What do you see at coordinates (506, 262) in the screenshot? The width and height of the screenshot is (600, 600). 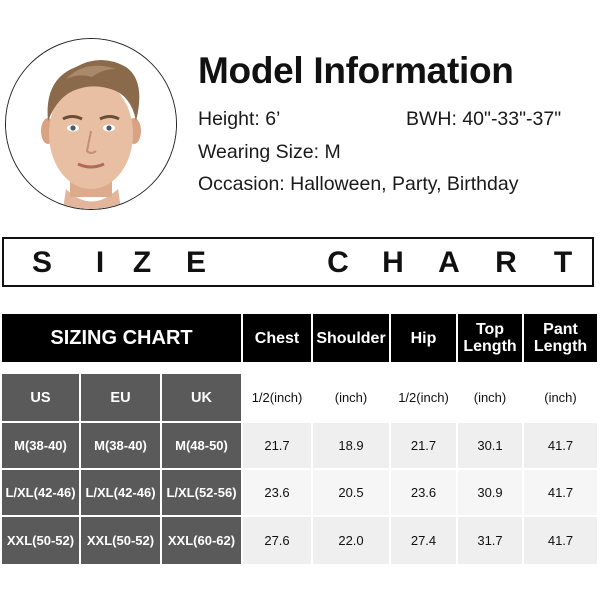 I see `banner-letter: R` at bounding box center [506, 262].